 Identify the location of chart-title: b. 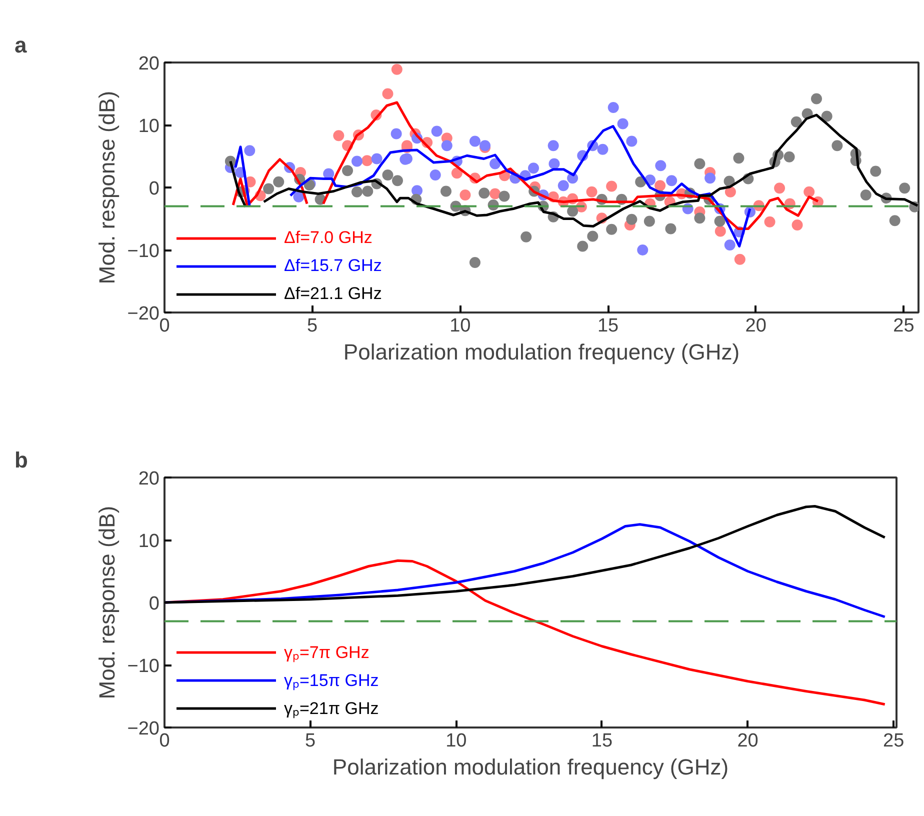
(21, 460).